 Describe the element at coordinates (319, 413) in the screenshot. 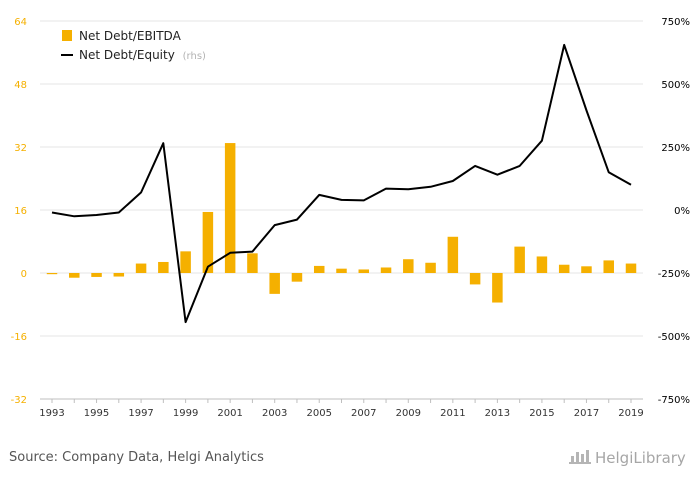

I see `x-tick-label: 2005` at that location.